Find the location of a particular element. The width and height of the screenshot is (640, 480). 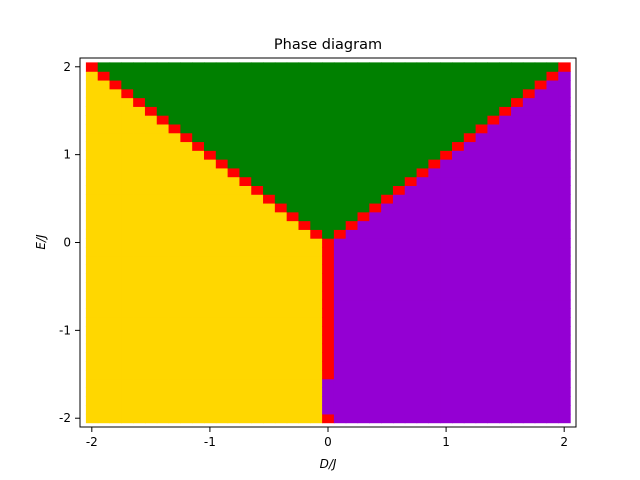

y-tick-label: -2 is located at coordinates (65, 418).